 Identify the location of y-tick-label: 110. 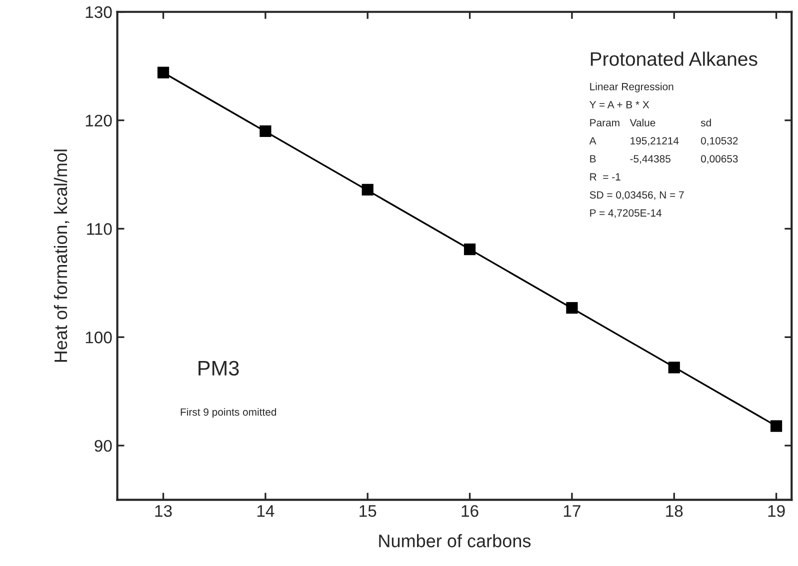
(99, 229).